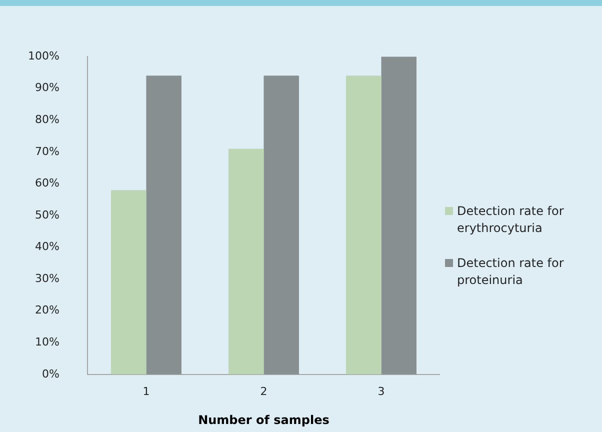 This screenshot has width=602, height=432. Describe the element at coordinates (47, 183) in the screenshot. I see `y-tick-label: 60%` at that location.